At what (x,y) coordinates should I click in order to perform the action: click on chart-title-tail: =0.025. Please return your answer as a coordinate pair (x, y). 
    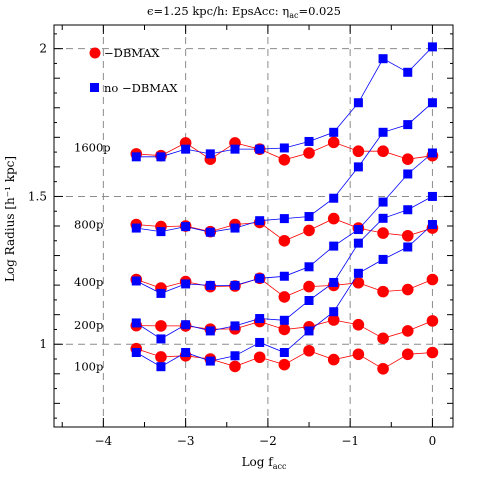
    Looking at the image, I should click on (319, 11).